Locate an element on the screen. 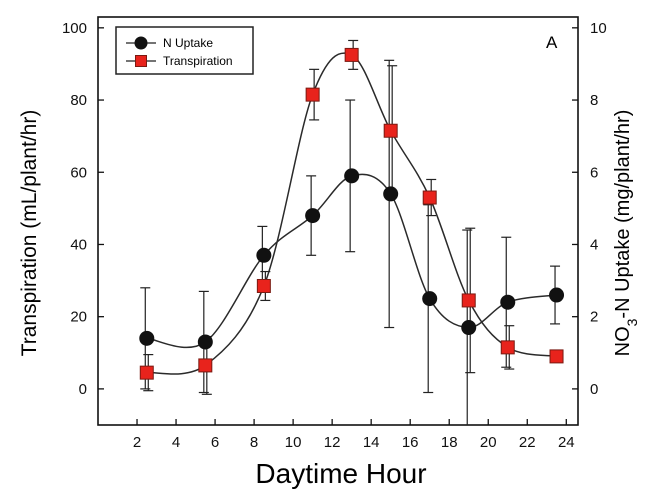  x-axis-title: Daytime Hour is located at coordinates (340, 473).